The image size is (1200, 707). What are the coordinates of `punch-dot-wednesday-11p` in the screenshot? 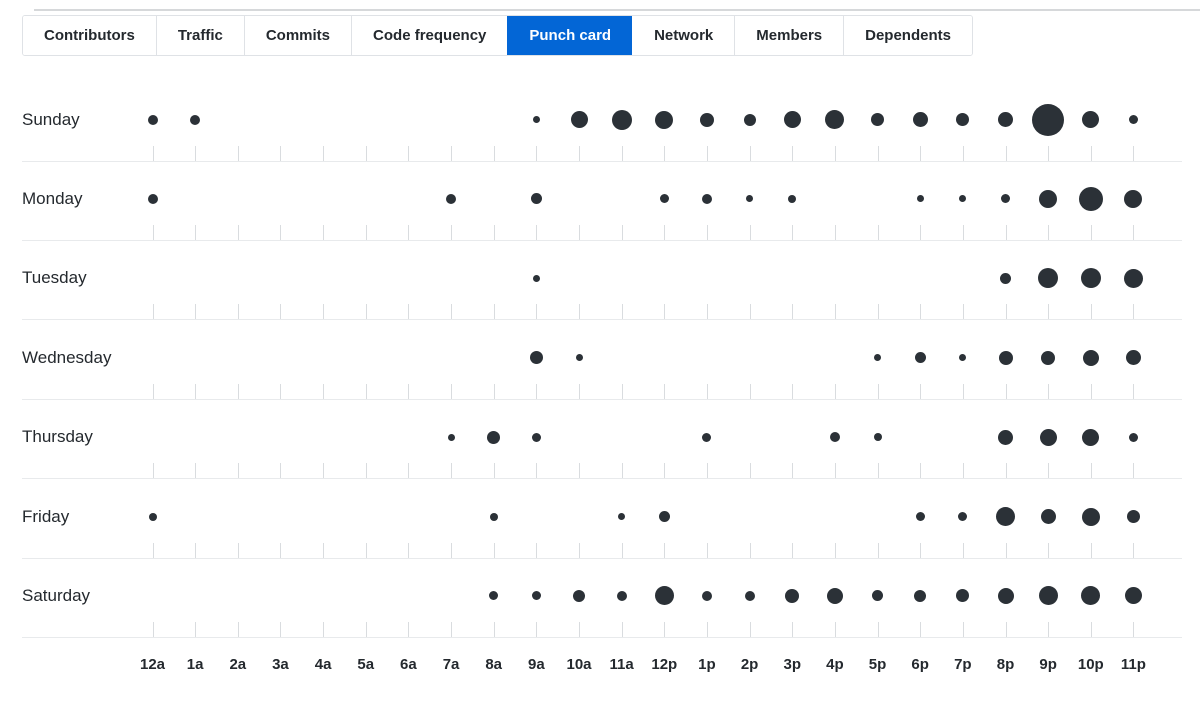 It's located at (1133, 358).